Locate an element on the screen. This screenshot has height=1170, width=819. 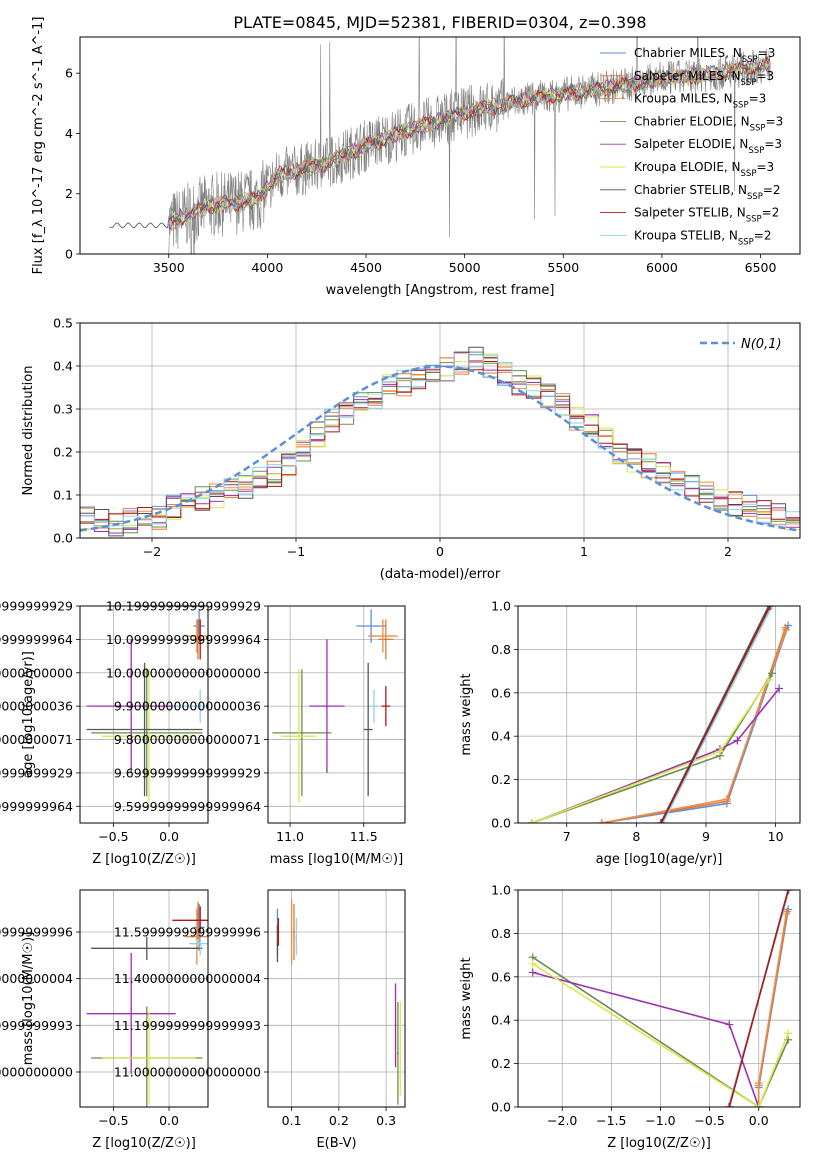
x-tick-label: 0.3 is located at coordinates (386, 1120).